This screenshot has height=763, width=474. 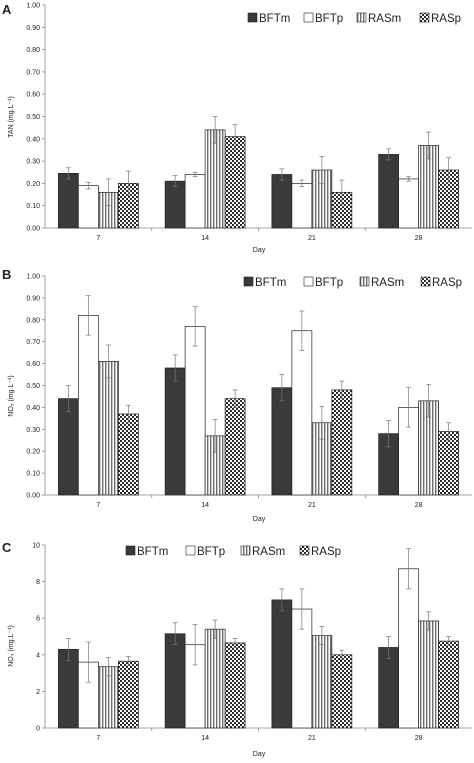 What do you see at coordinates (33, 95) in the screenshot?
I see `y-tick-label: 0.60` at bounding box center [33, 95].